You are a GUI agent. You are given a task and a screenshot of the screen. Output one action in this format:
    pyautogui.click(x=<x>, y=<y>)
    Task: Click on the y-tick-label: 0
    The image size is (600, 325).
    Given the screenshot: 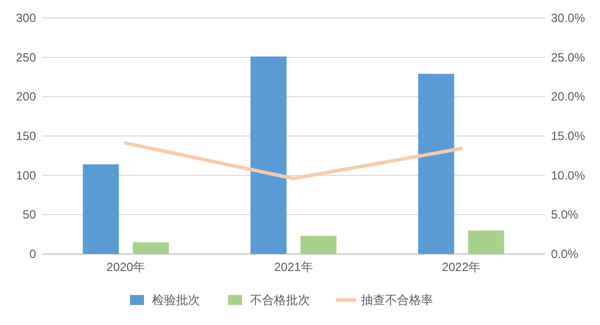 What is the action you would take?
    pyautogui.click(x=32, y=254)
    